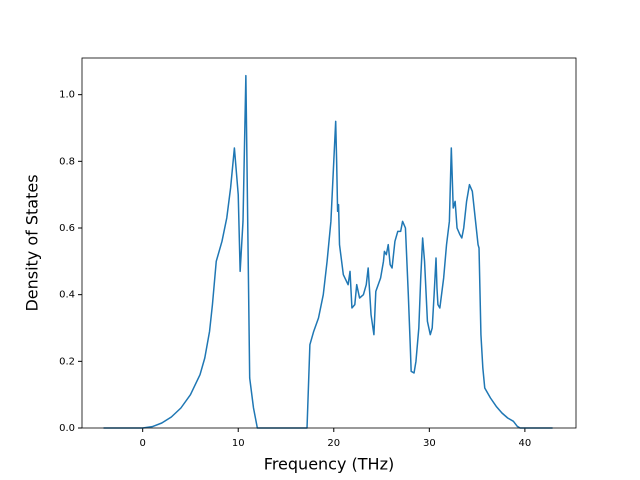  What do you see at coordinates (329, 464) in the screenshot?
I see `x-axis-label: Frequency (THz)` at bounding box center [329, 464].